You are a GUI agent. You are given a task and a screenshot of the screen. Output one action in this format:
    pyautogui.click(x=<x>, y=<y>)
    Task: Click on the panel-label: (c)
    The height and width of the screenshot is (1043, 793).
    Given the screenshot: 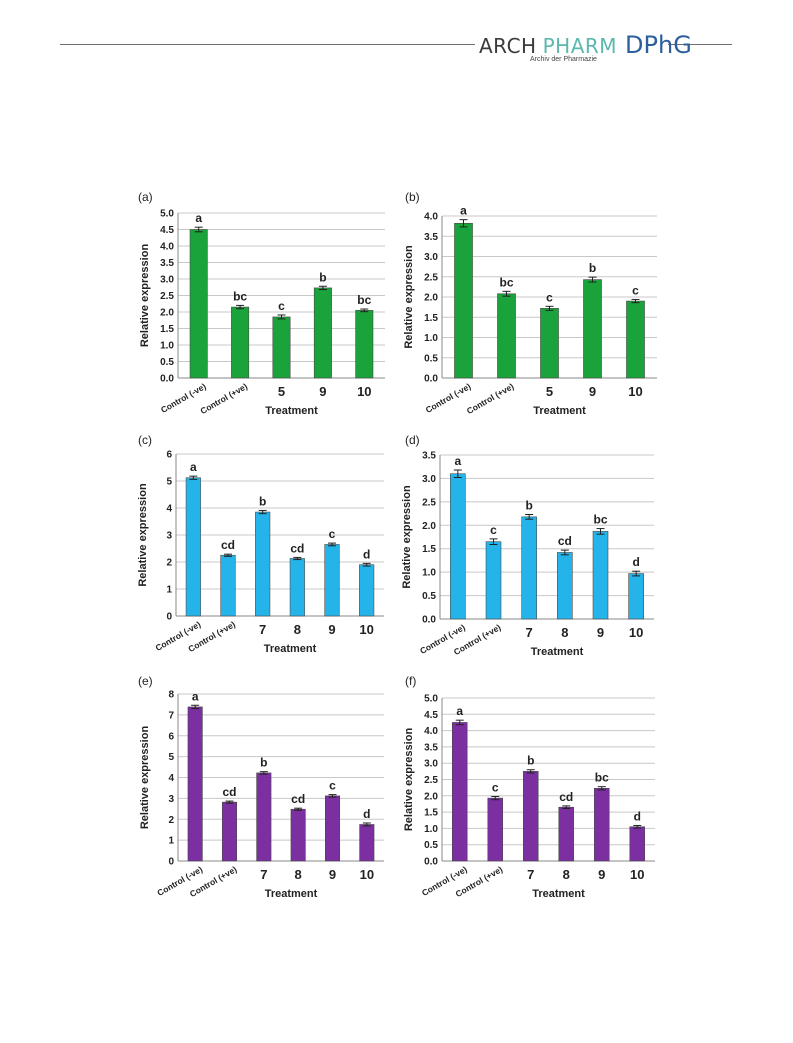 What is the action you would take?
    pyautogui.click(x=145, y=440)
    